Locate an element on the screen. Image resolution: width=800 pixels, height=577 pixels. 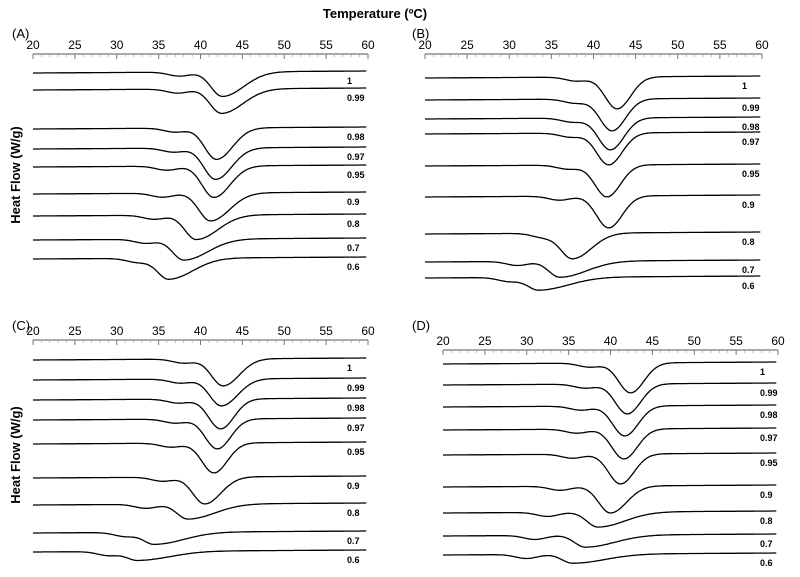
panel-label: (C) is located at coordinates (21, 325).